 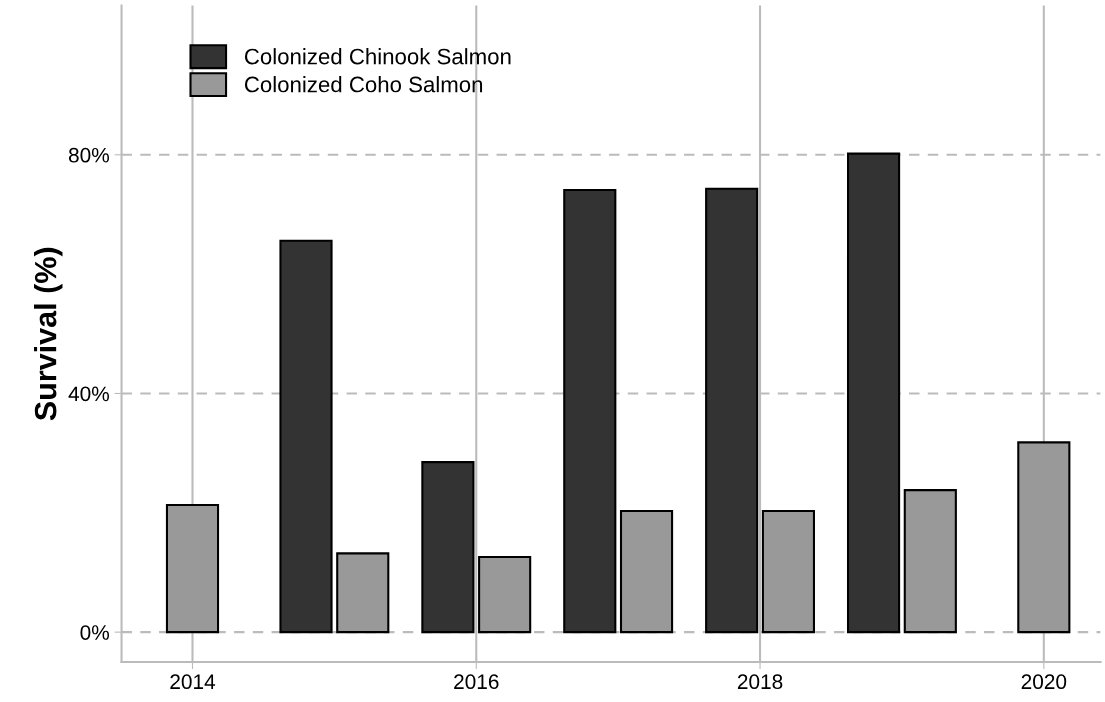 What do you see at coordinates (193, 682) in the screenshot?
I see `x-tick-label: 2014` at bounding box center [193, 682].